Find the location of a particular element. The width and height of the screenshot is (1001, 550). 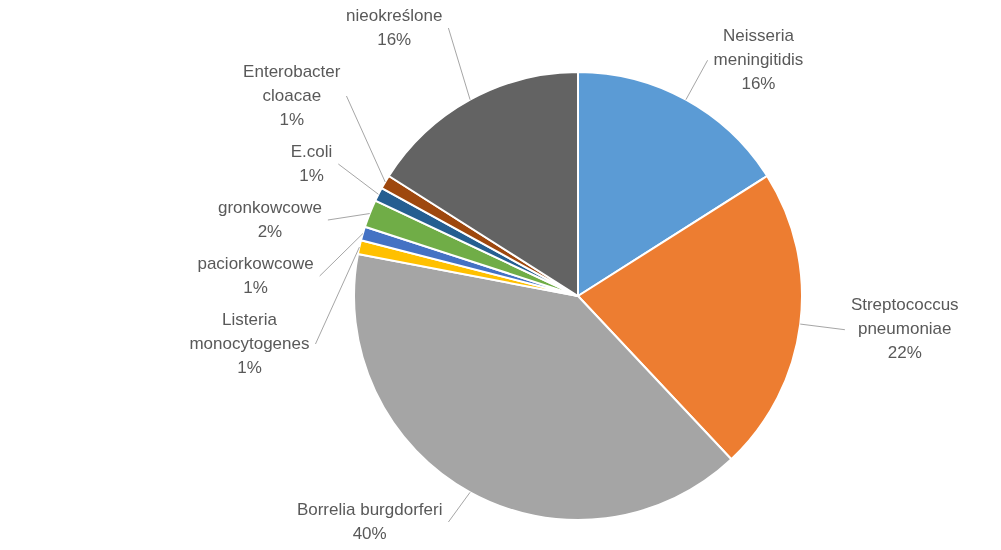

data-label: 2% is located at coordinates (270, 231).